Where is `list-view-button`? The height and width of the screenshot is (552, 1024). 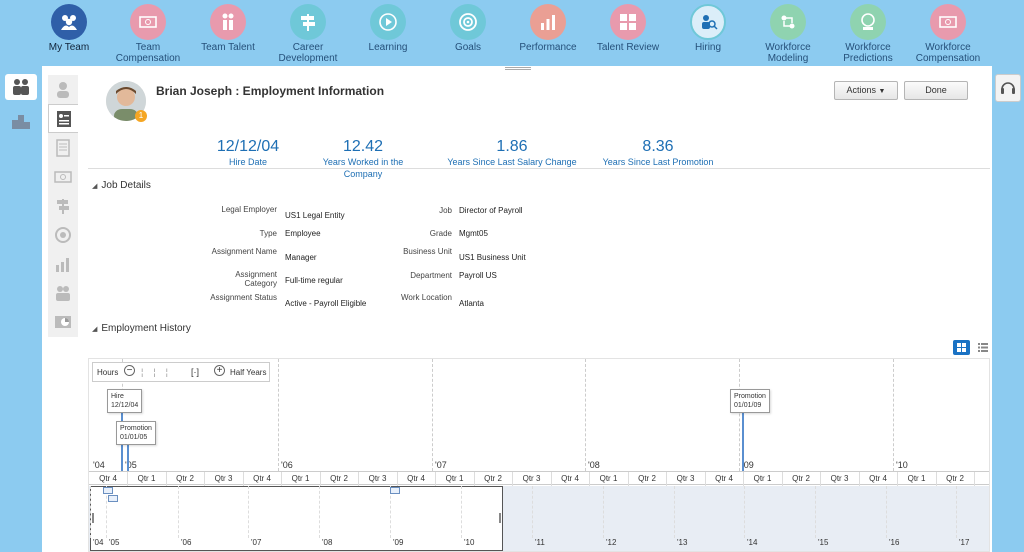
list-view-button is located at coordinates (982, 347).